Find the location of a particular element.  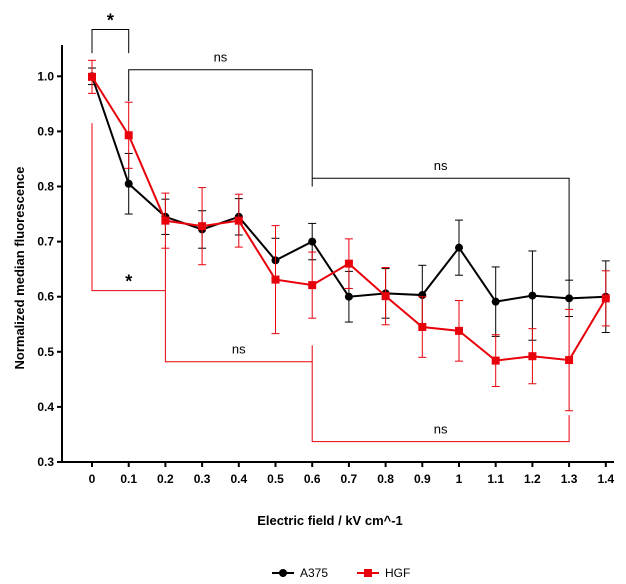

y-axis-title: Normalized median fluorescence is located at coordinates (19, 267).